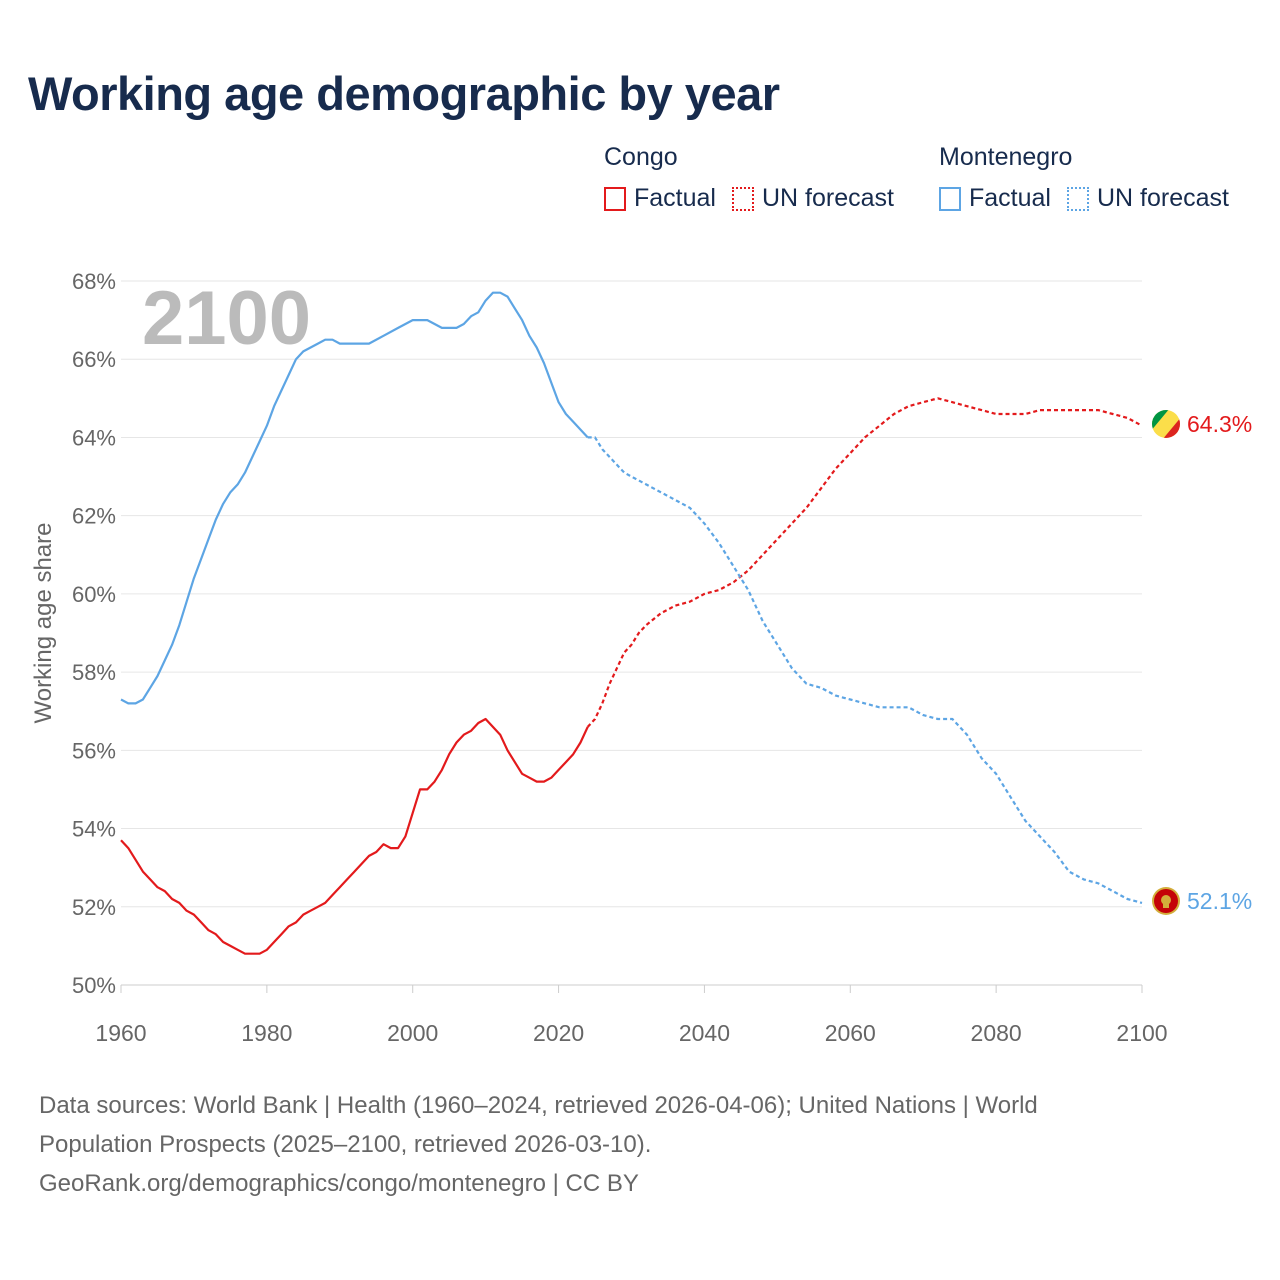 The height and width of the screenshot is (1280, 1280). What do you see at coordinates (412, 1033) in the screenshot?
I see `x-tick-label: 2000` at bounding box center [412, 1033].